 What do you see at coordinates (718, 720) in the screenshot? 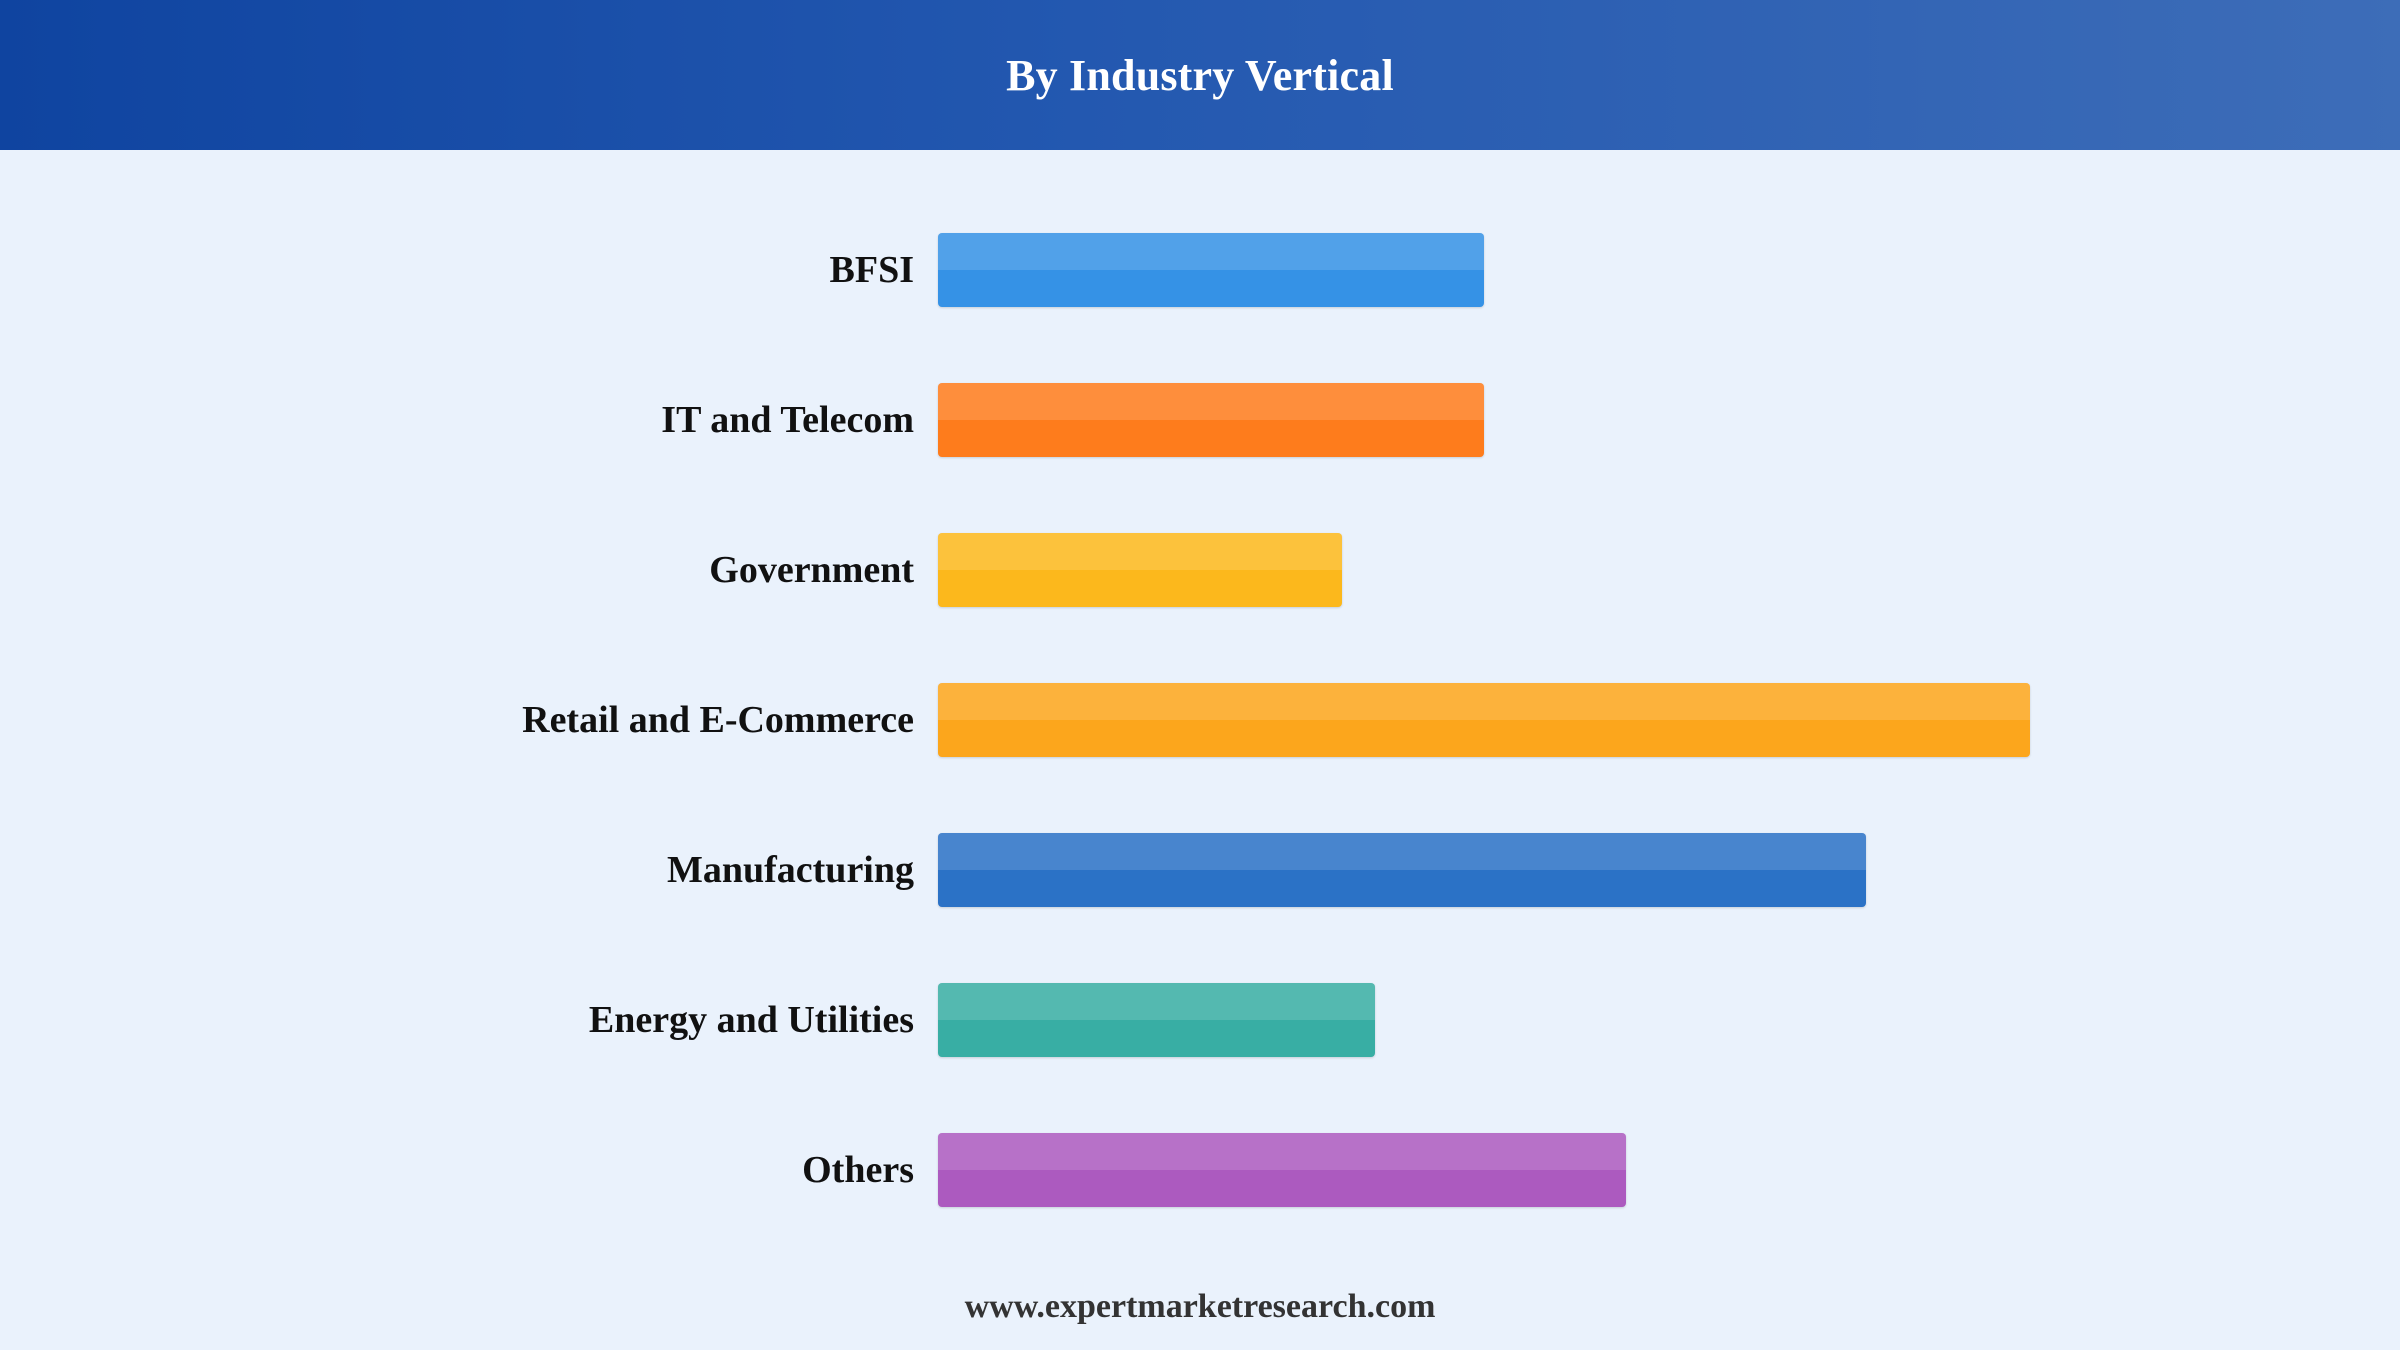
I see `bar-label-retail-and-e-commerce: Retail and E-Commerce` at bounding box center [718, 720].